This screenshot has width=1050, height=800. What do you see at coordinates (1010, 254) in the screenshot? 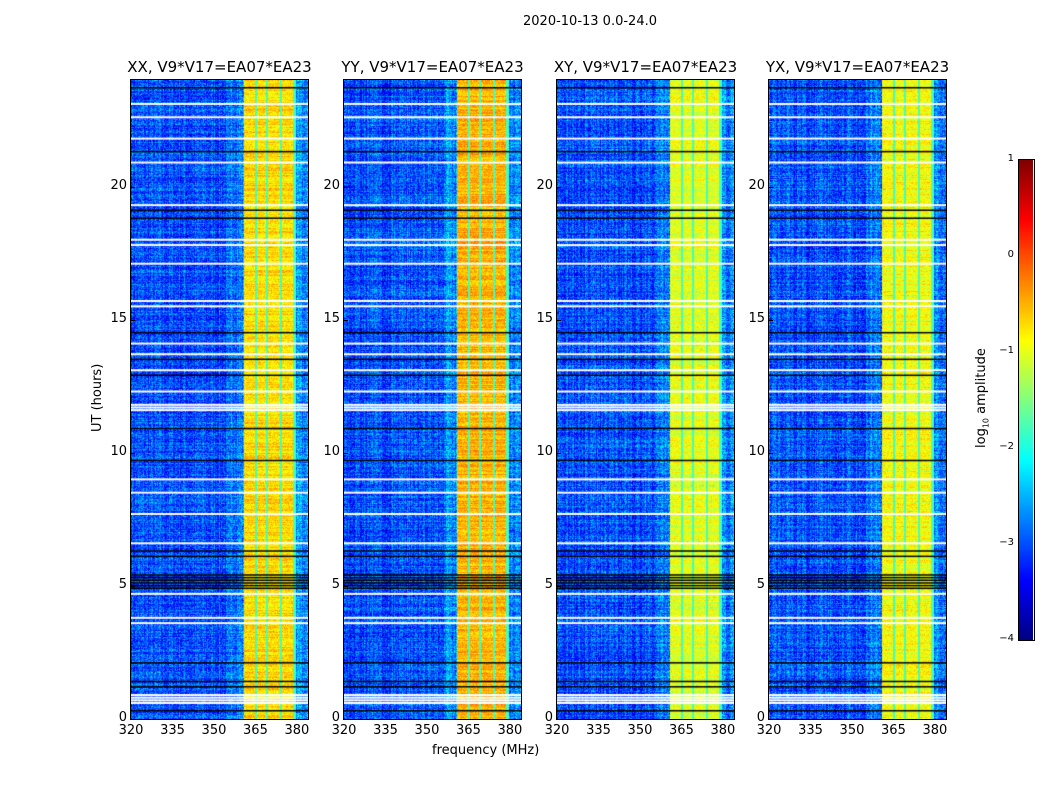
I see `colorbar-tick-label: 0` at bounding box center [1010, 254].